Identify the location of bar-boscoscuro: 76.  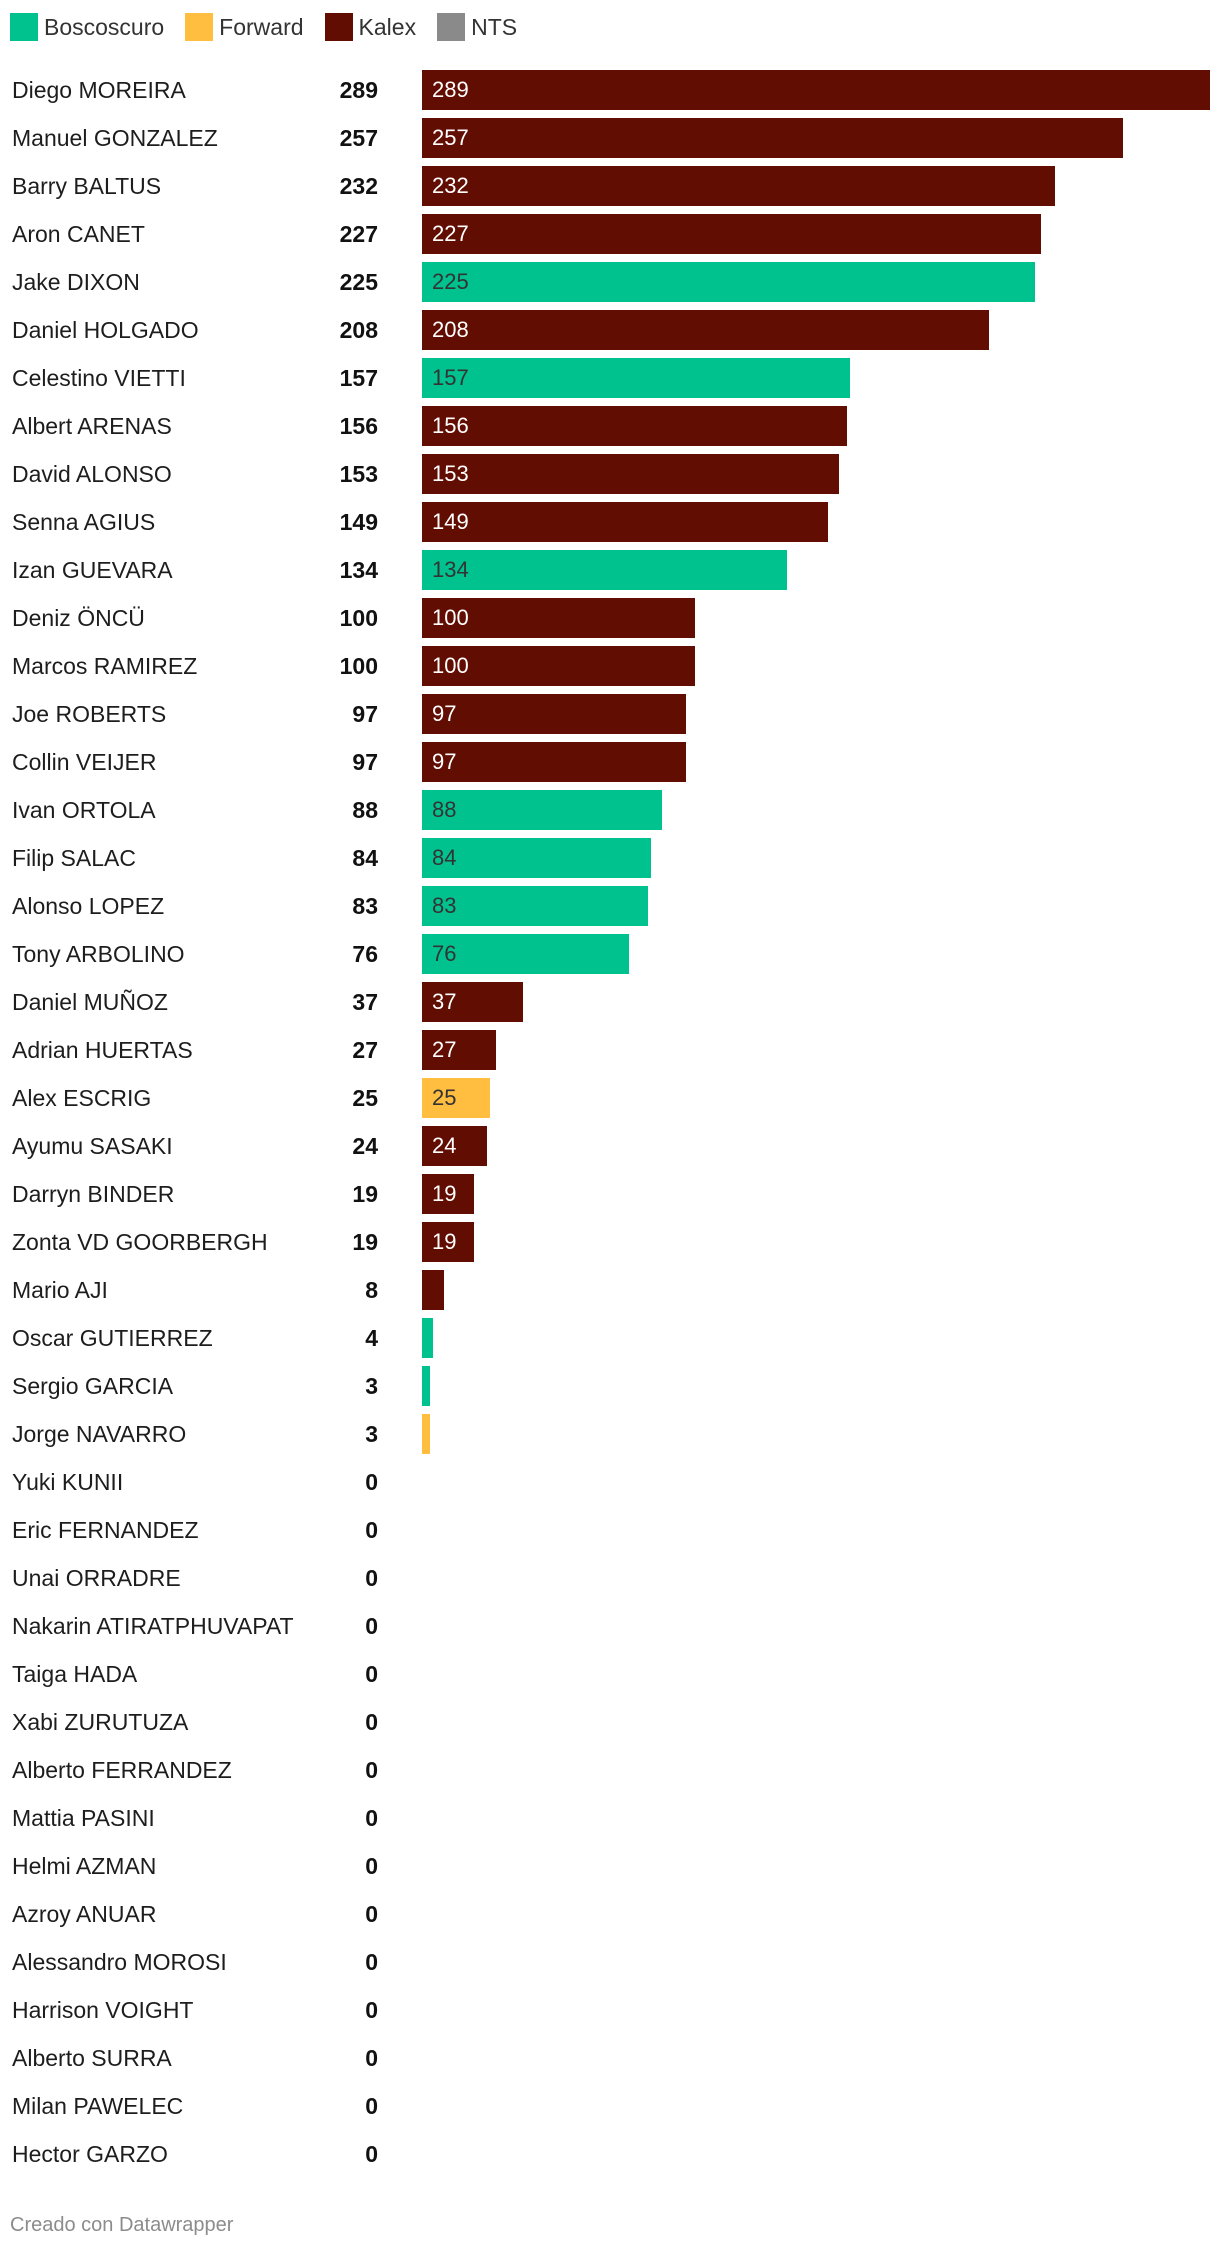
(526, 954).